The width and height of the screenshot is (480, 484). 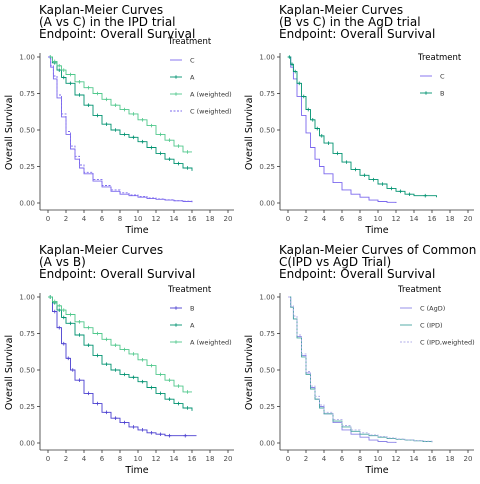 What do you see at coordinates (211, 112) in the screenshot?
I see `legend-label: C (weighted)` at bounding box center [211, 112].